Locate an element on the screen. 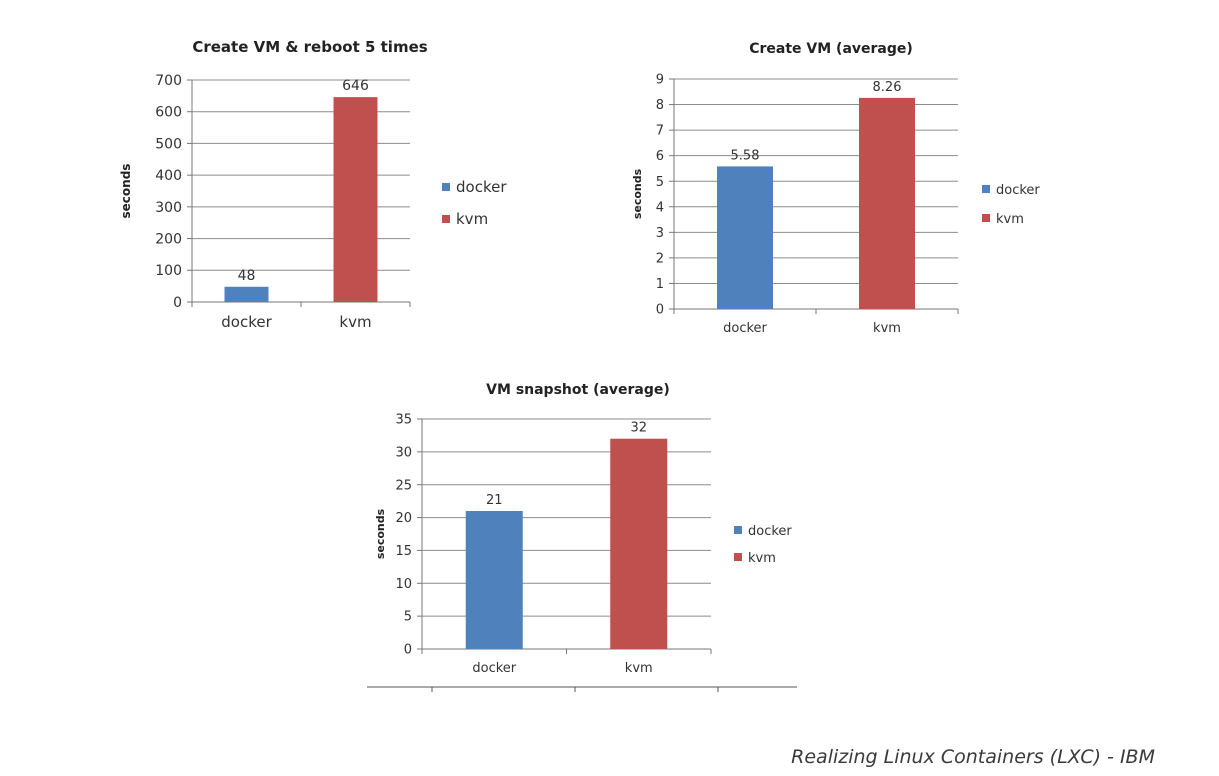 This screenshot has width=1219, height=776. y-tick-label: 600 is located at coordinates (168, 113).